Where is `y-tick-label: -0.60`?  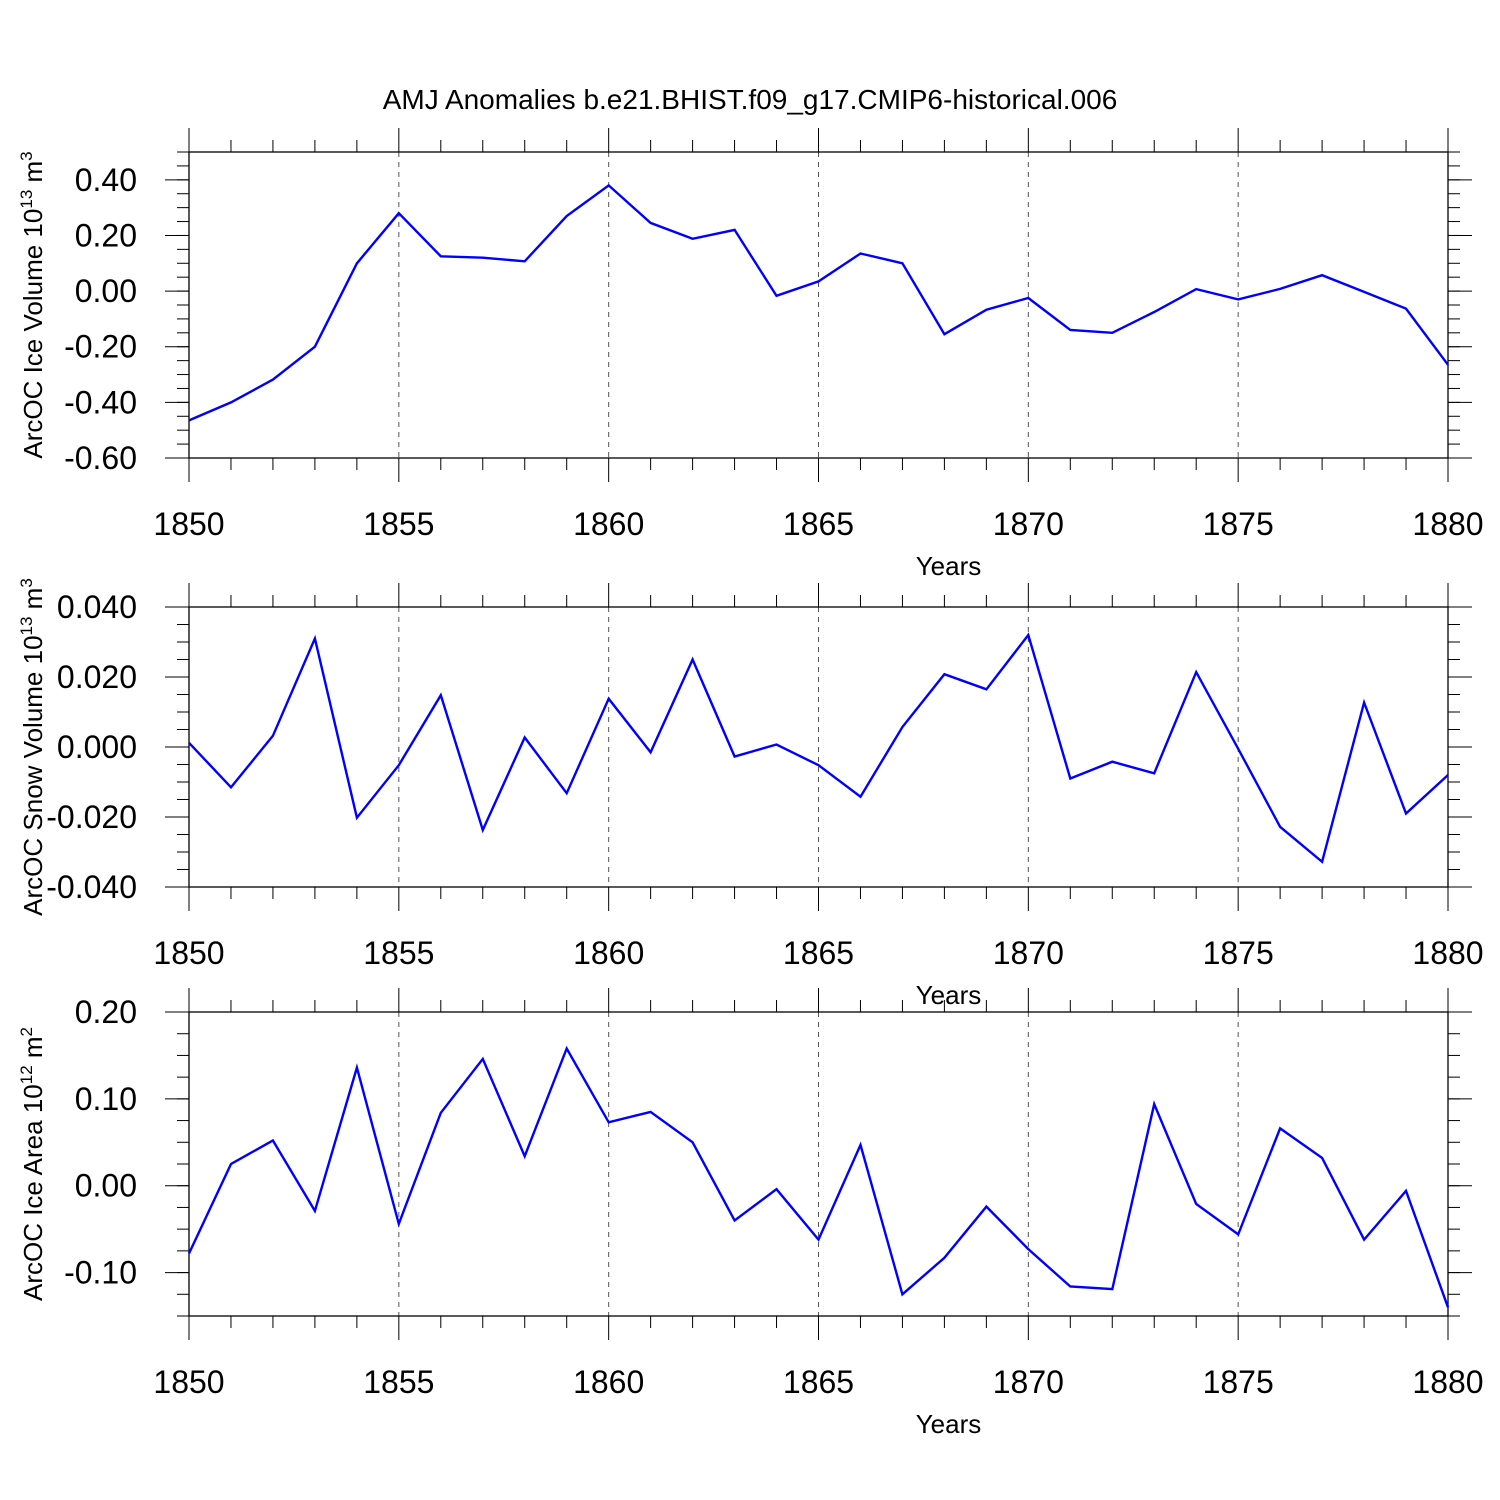
y-tick-label: -0.60 is located at coordinates (100, 458).